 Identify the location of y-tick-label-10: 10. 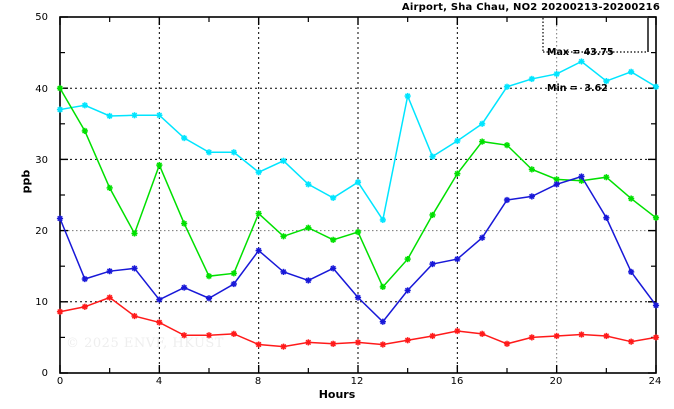
(41, 302).